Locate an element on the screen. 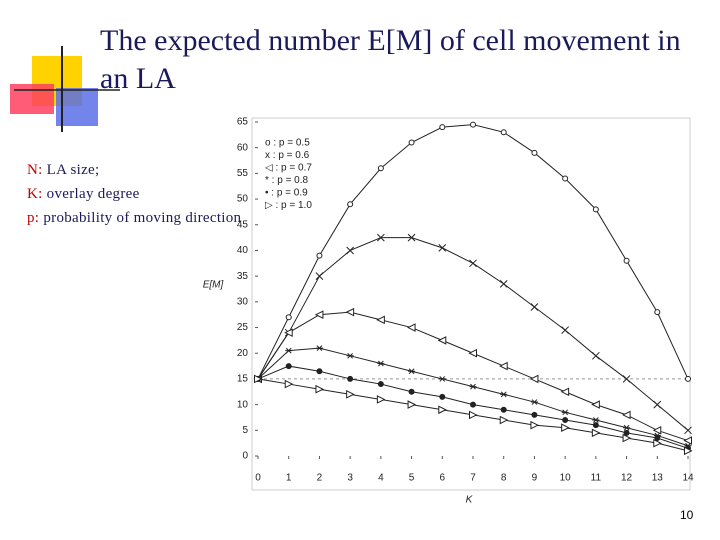 The height and width of the screenshot is (540, 720). note-key: N: is located at coordinates (35, 170).